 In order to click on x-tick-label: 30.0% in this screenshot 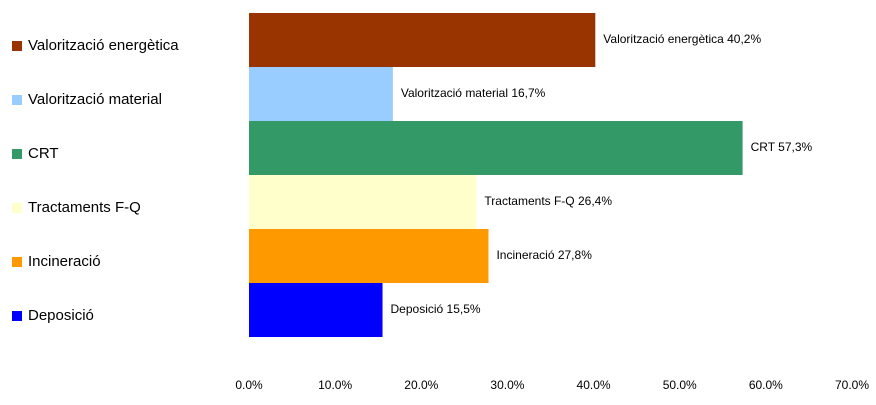, I will do `click(507, 385)`.